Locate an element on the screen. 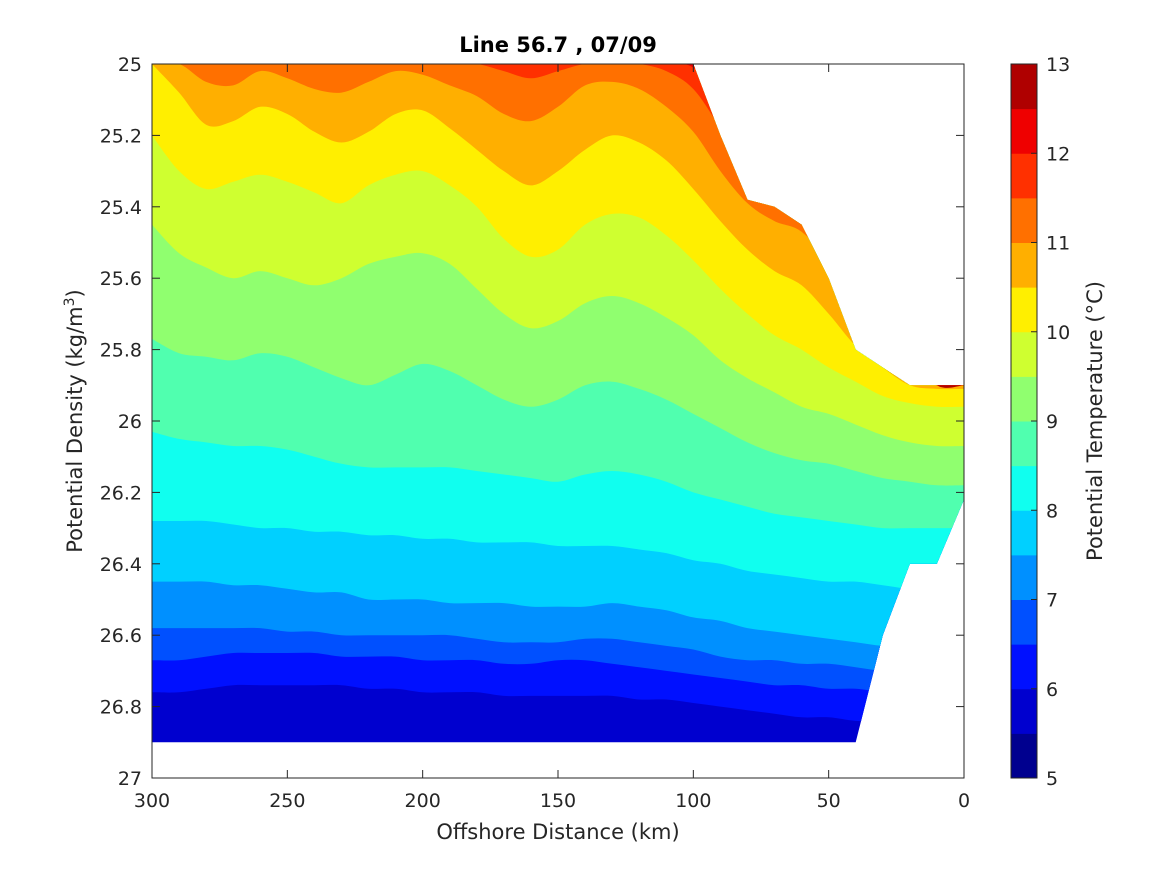 The width and height of the screenshot is (1167, 879). colorbar-tick-label: 10 is located at coordinates (1058, 333).